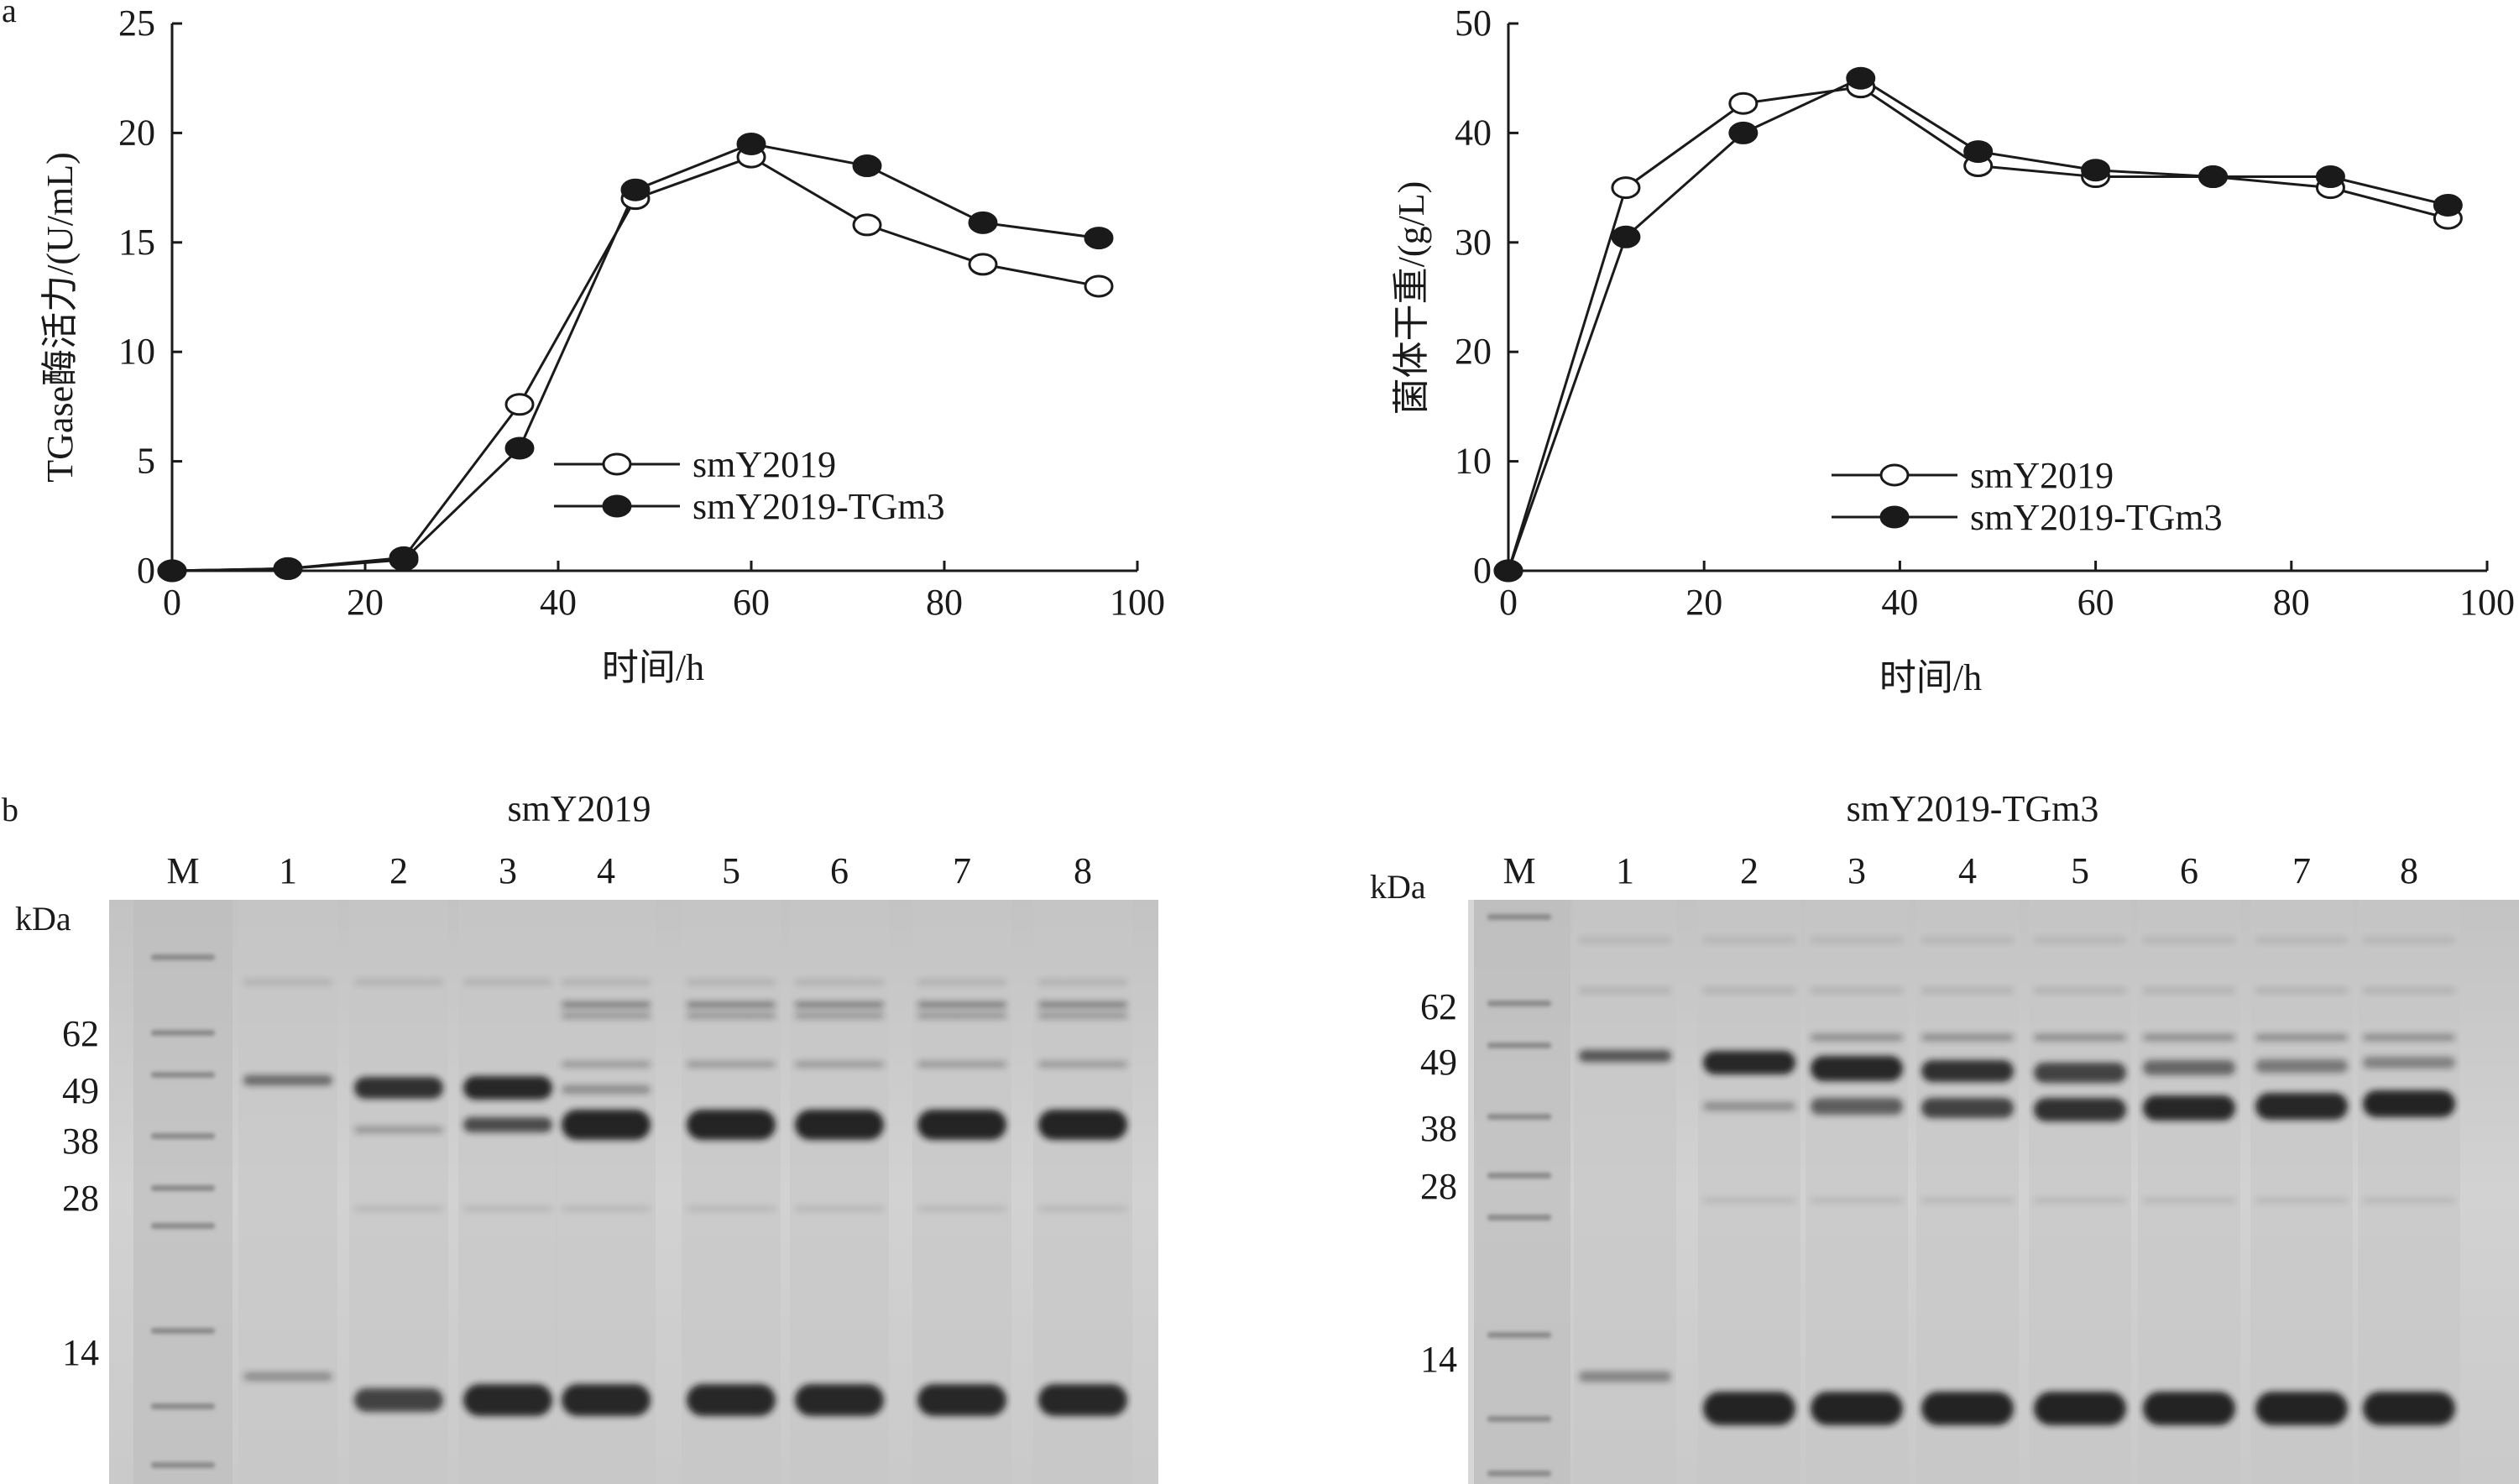 This screenshot has height=1484, width=2519. What do you see at coordinates (1473, 351) in the screenshot?
I see `y-tick-label: 20` at bounding box center [1473, 351].